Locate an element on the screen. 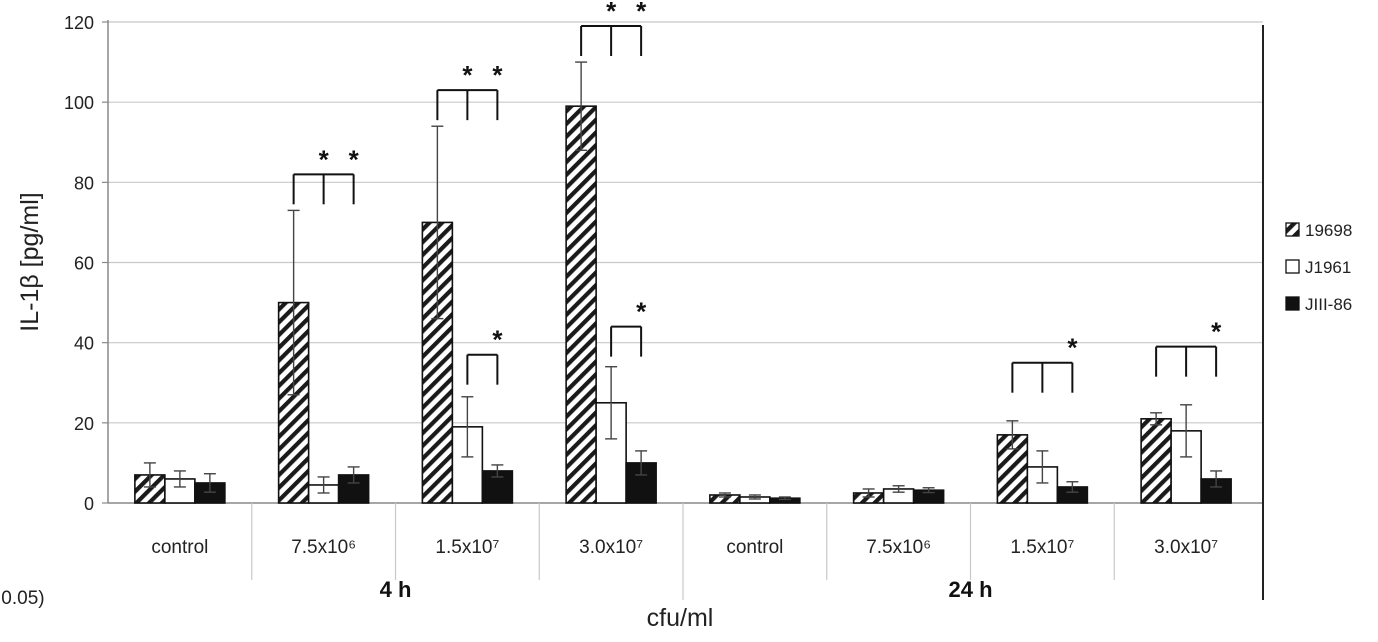  y-tick-label: 120 is located at coordinates (79, 23).